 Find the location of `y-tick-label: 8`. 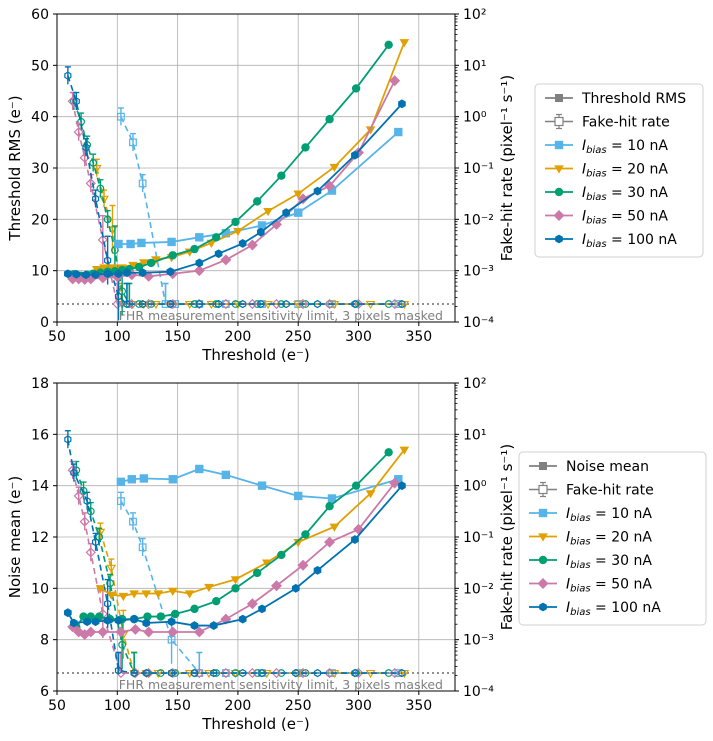

y-tick-label: 8 is located at coordinates (44, 641).